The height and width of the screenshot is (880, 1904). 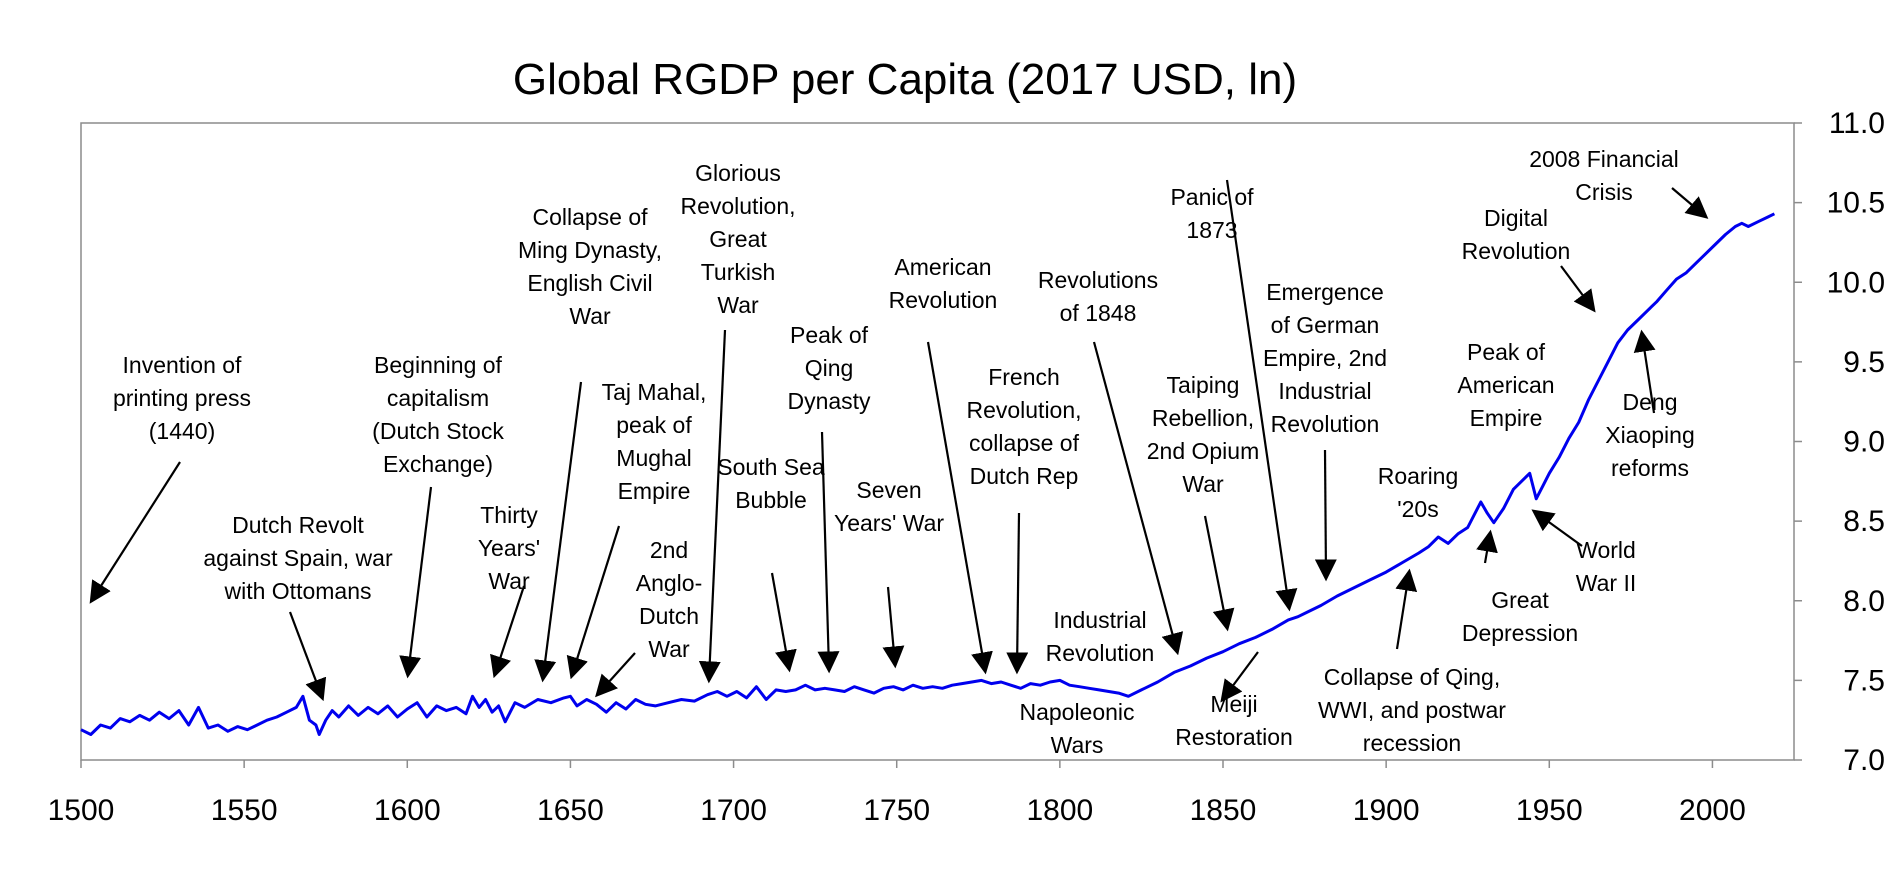 I want to click on annotation-label: French Revolution, collapse of Dutch Rep, so click(x=1023, y=426).